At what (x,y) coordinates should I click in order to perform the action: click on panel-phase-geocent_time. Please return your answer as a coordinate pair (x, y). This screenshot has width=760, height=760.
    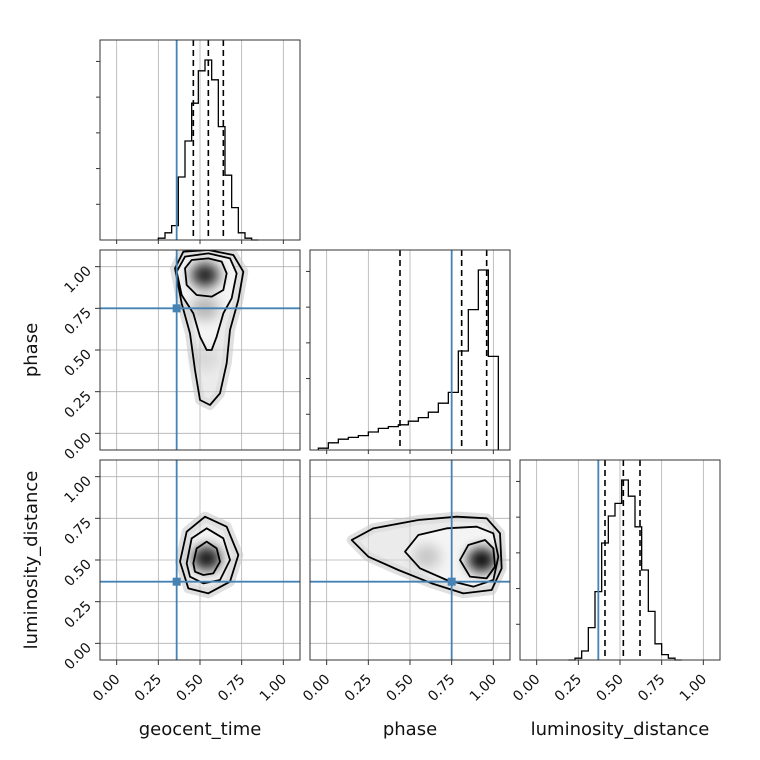
    Looking at the image, I should click on (200, 350).